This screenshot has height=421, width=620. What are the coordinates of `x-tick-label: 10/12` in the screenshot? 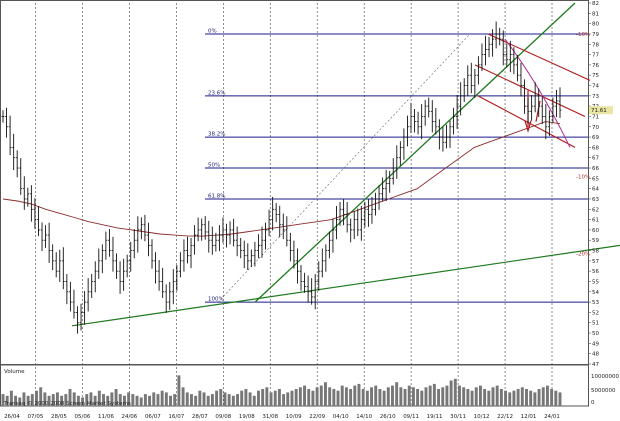 It's located at (482, 417).